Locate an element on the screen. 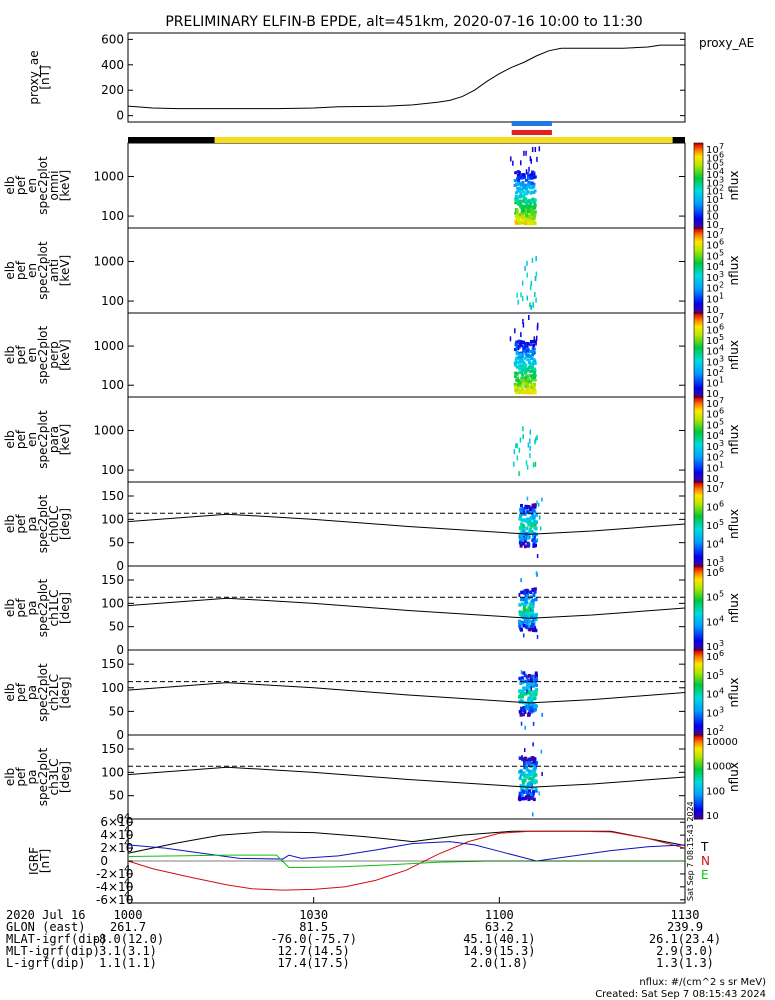 This screenshot has height=1000, width=775. colorbar-tick-exponent: 6 is located at coordinates (721, 569).